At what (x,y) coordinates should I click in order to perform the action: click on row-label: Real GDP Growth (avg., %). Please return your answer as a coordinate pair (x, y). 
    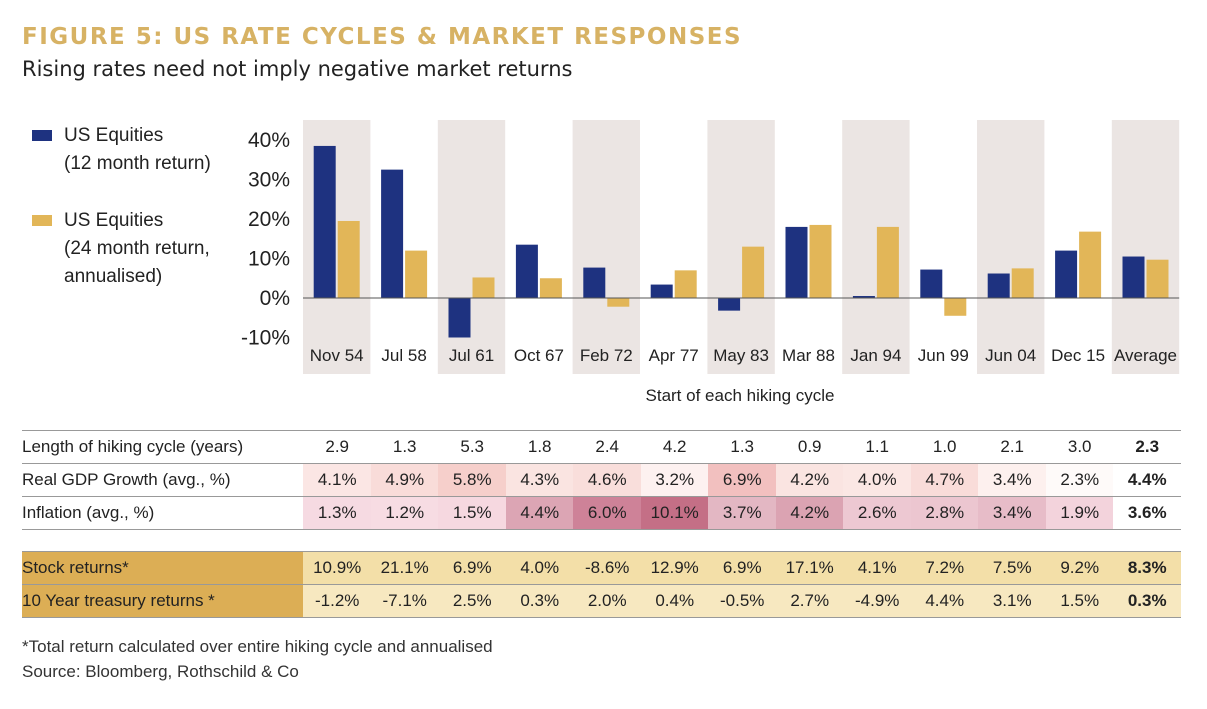
    Looking at the image, I should click on (163, 480).